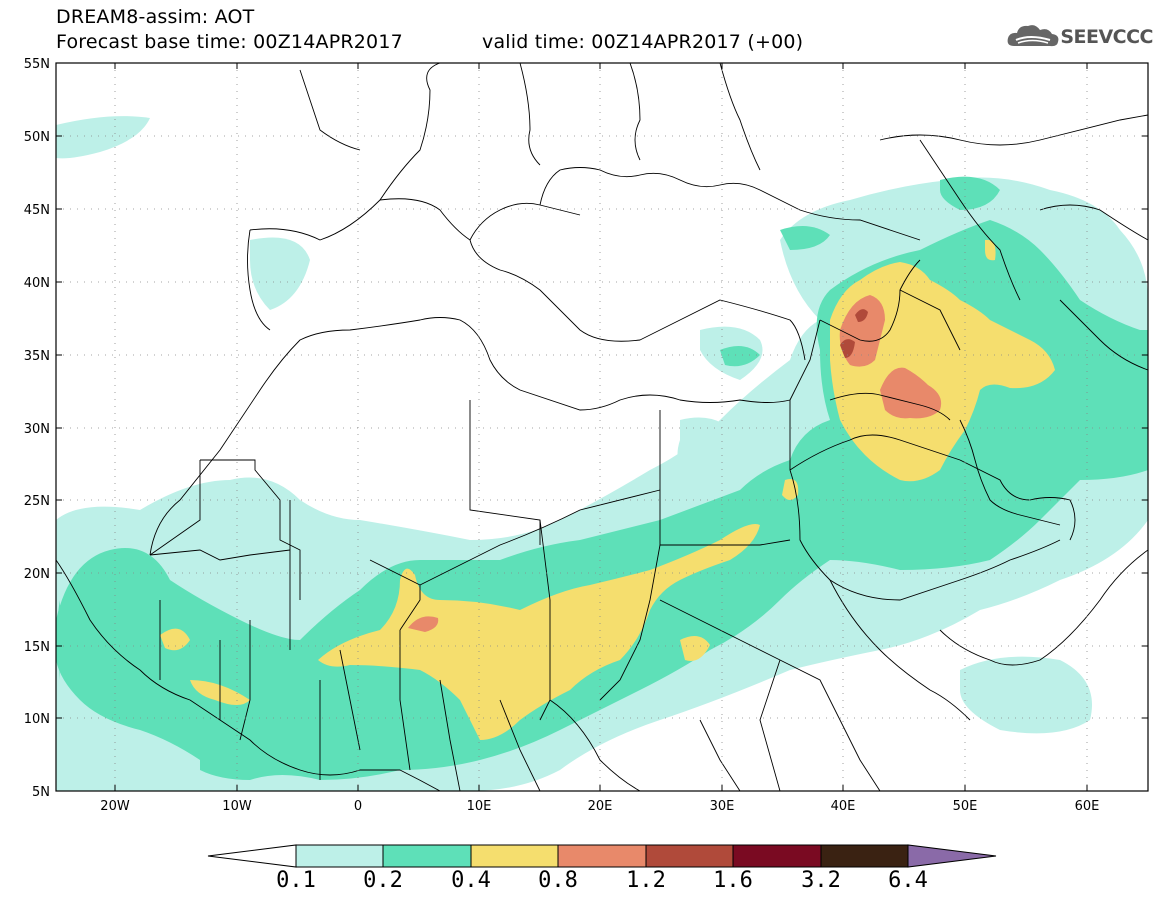  I want to click on aot-band-1.2, so click(854, 333).